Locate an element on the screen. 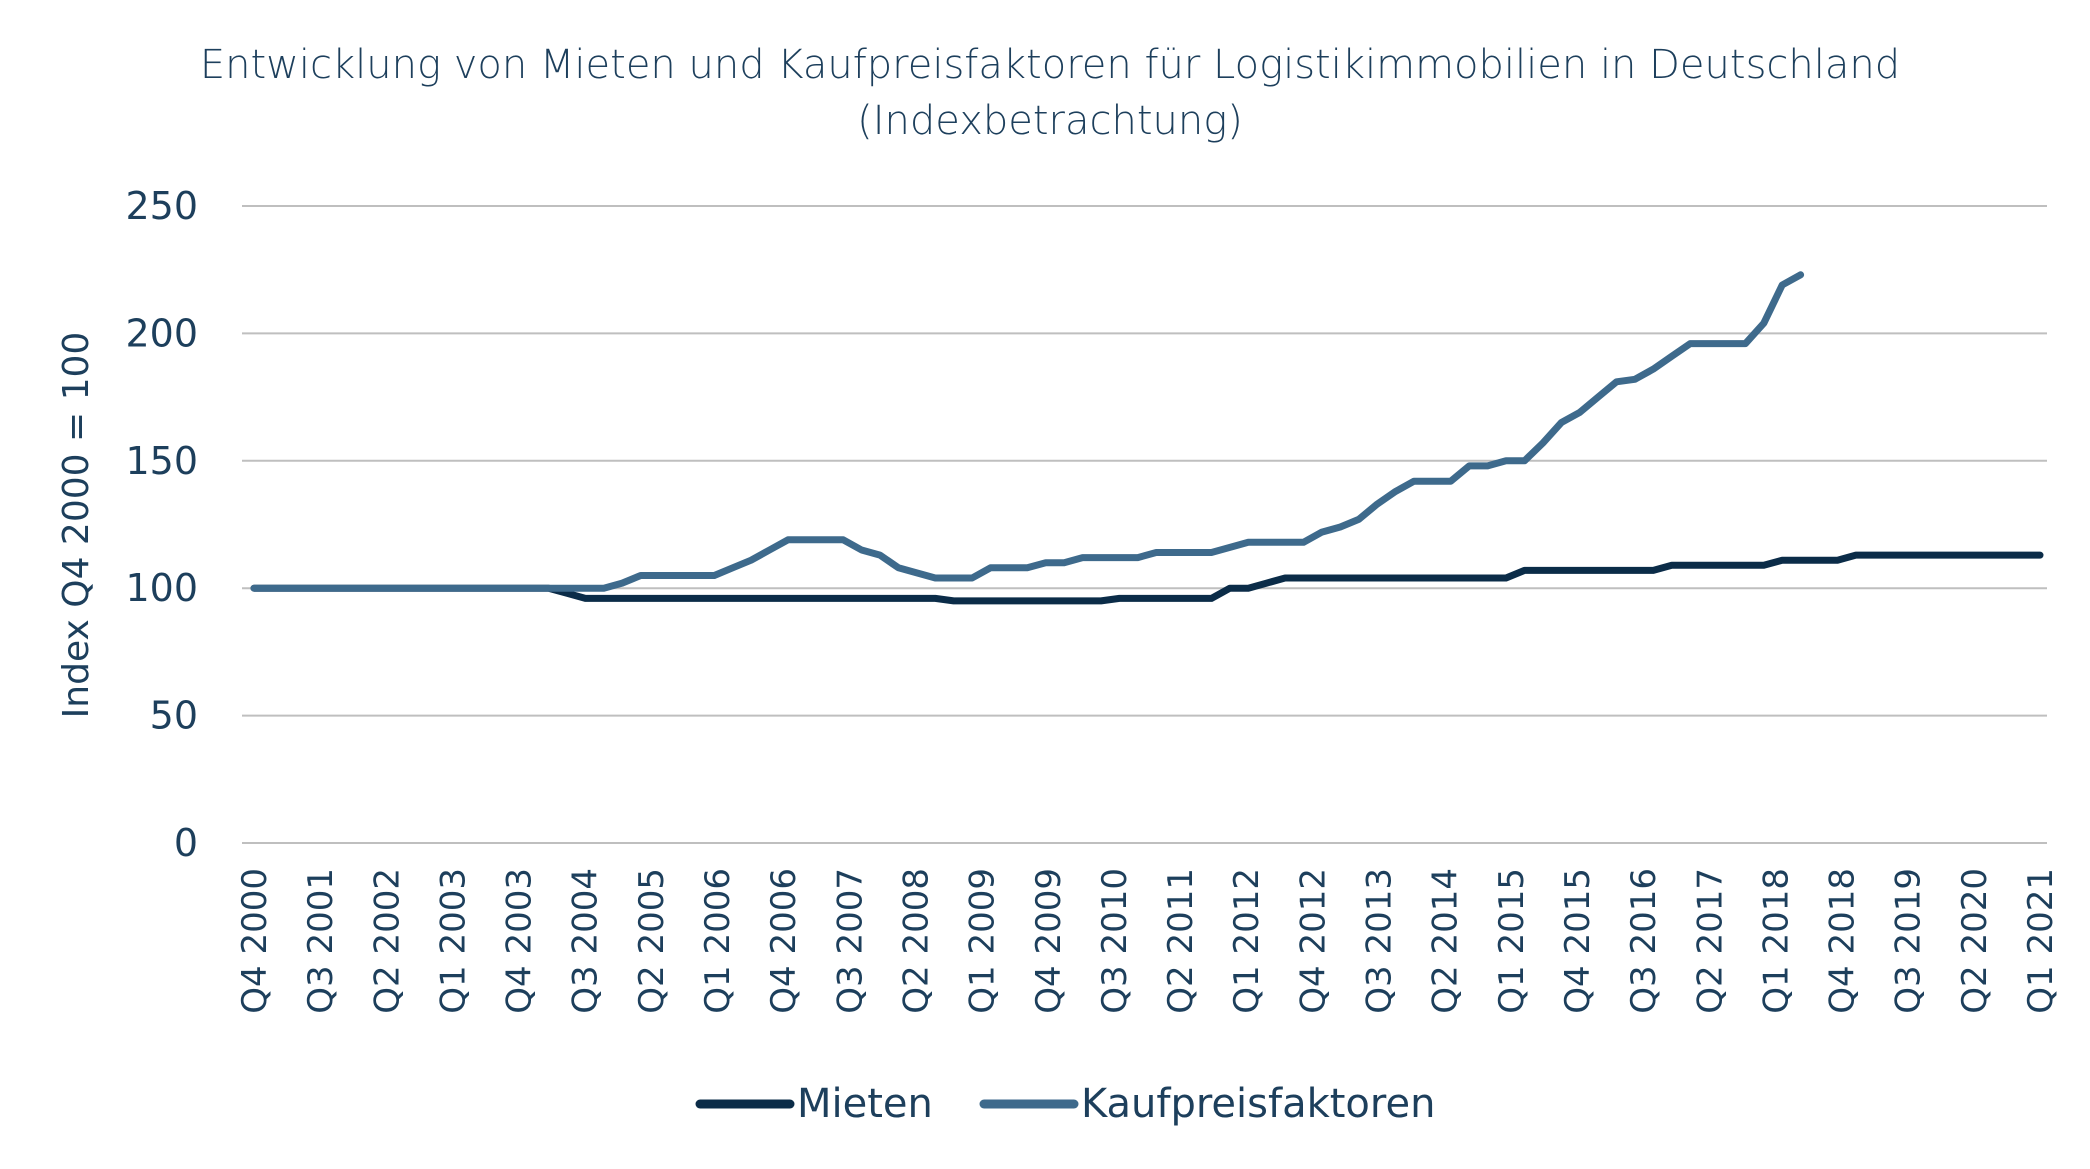 This screenshot has height=1169, width=2090. x-tick-label: Q1 2012 is located at coordinates (1247, 941).